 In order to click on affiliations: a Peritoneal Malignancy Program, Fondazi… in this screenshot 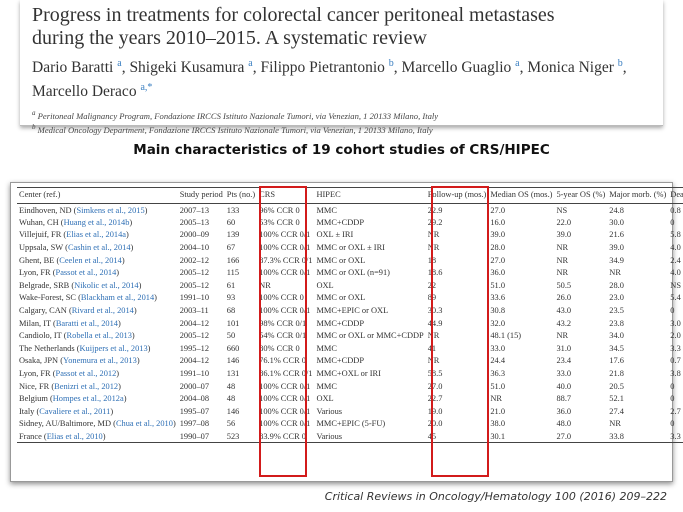, I will do `click(342, 122)`.